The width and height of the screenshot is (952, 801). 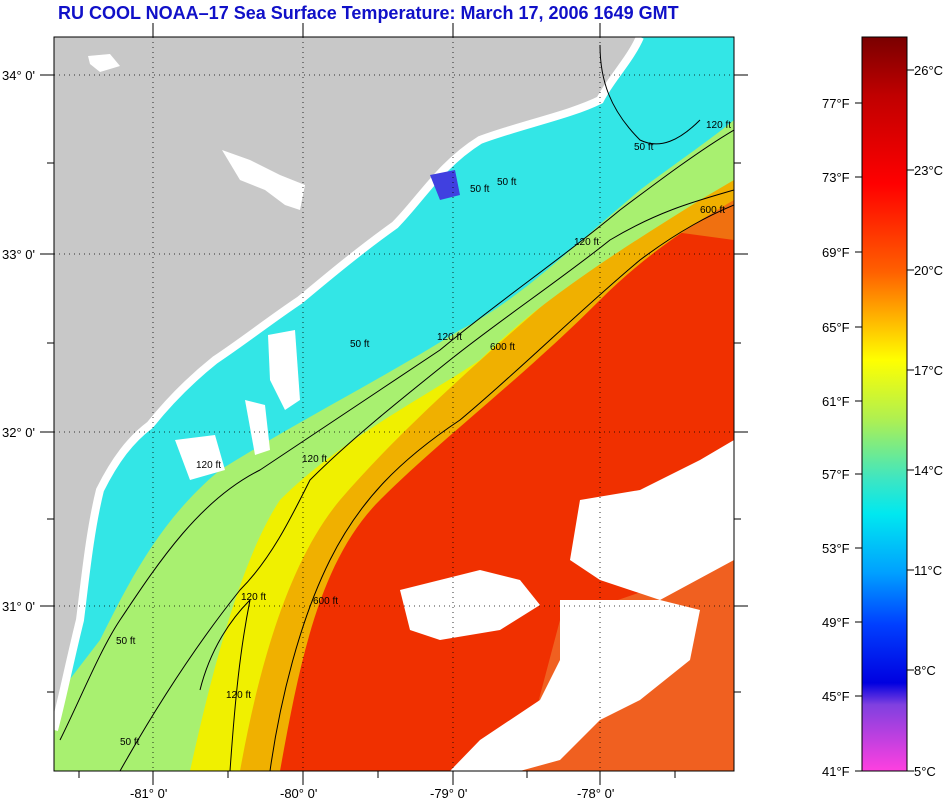 What do you see at coordinates (18, 254) in the screenshot?
I see `lat-label: 33° 0'` at bounding box center [18, 254].